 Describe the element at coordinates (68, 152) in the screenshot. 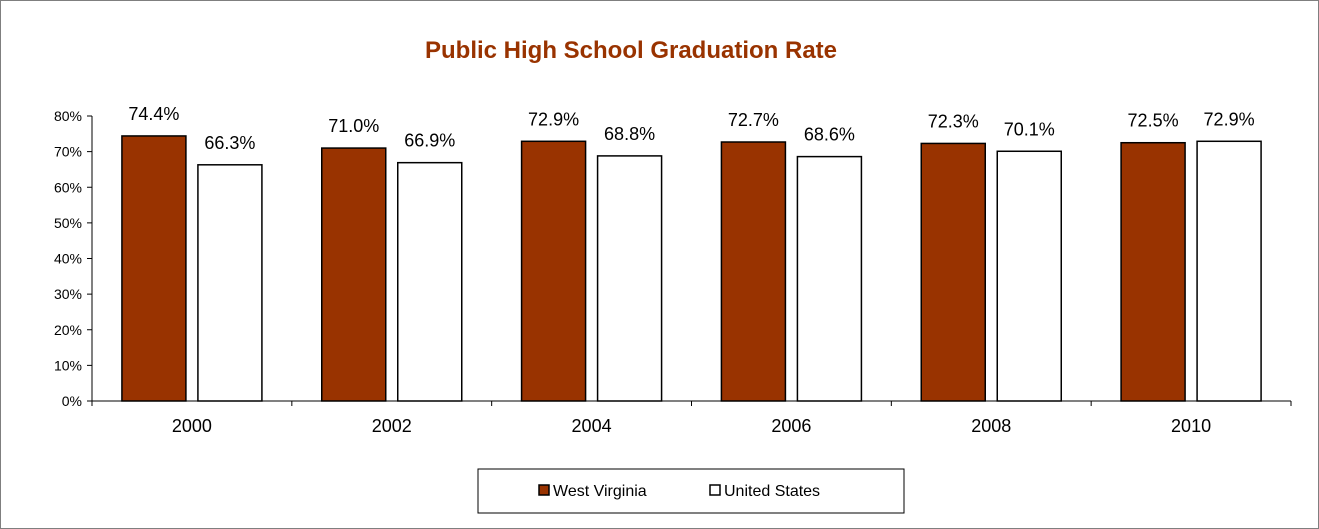

I see `y-tick-label: 70%` at that location.